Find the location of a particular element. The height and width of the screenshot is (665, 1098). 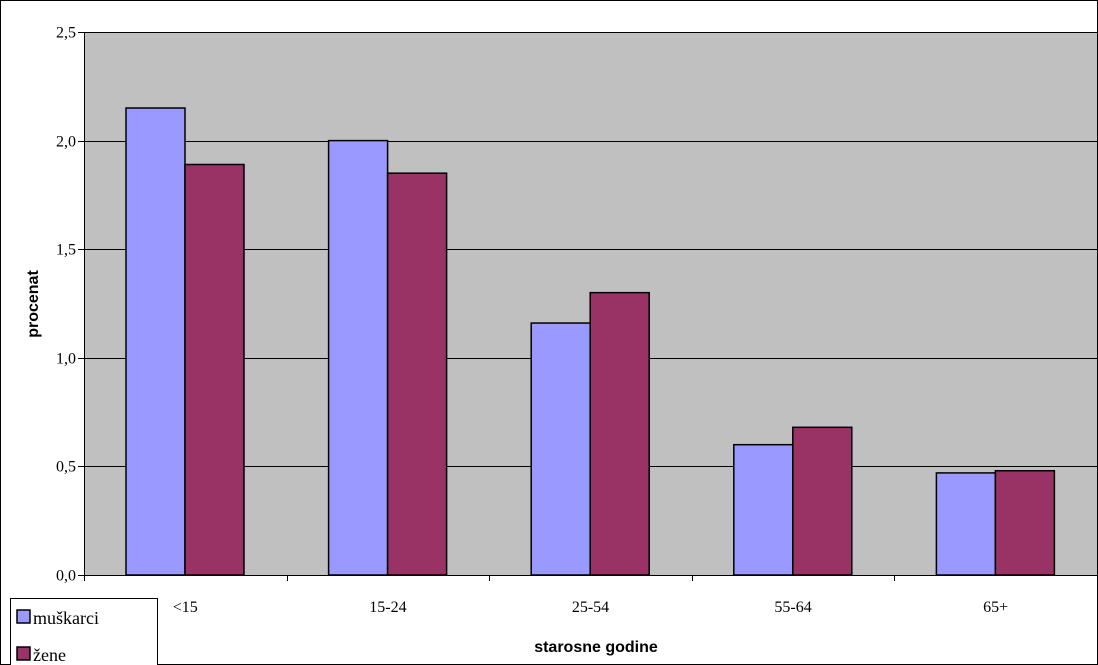

y-tick-labels: 0,0 0,5 1,0 1,5 2,0 2,5 is located at coordinates (66, 305).